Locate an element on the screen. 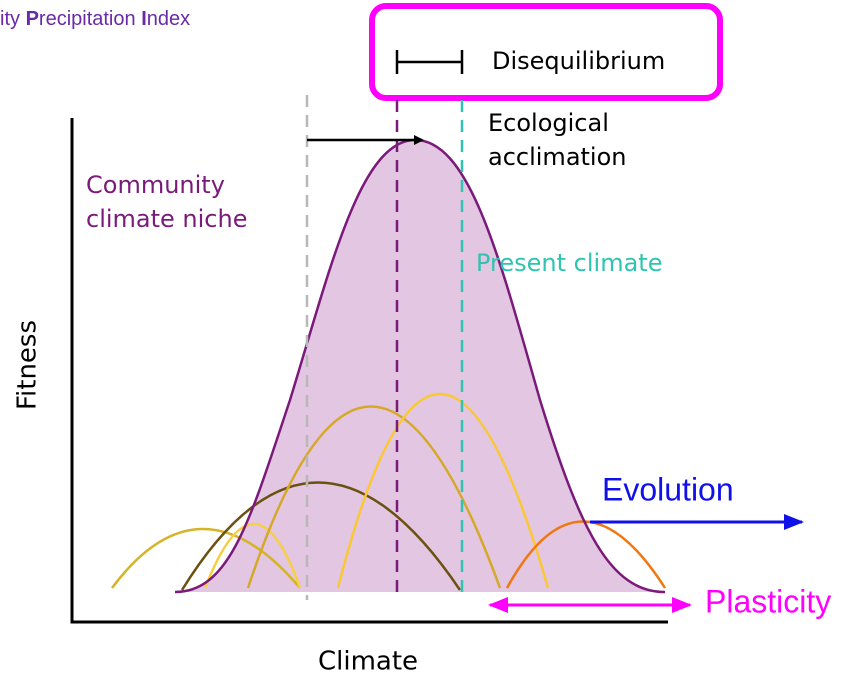 This screenshot has height=678, width=866. legend-box is located at coordinates (546, 52).